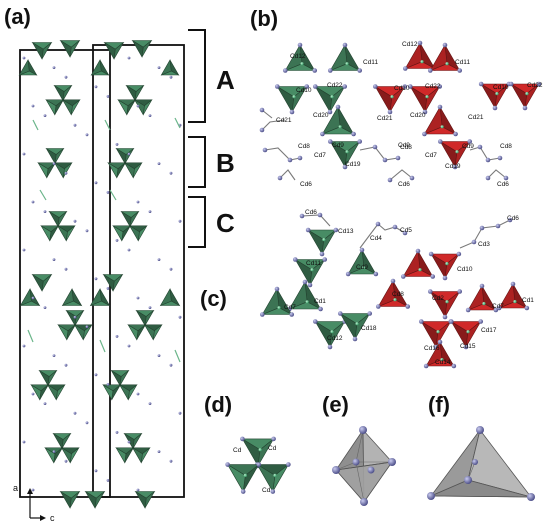  Describe the element at coordinates (404, 145) in the screenshot. I see `b-label-18: Cd9` at that location.